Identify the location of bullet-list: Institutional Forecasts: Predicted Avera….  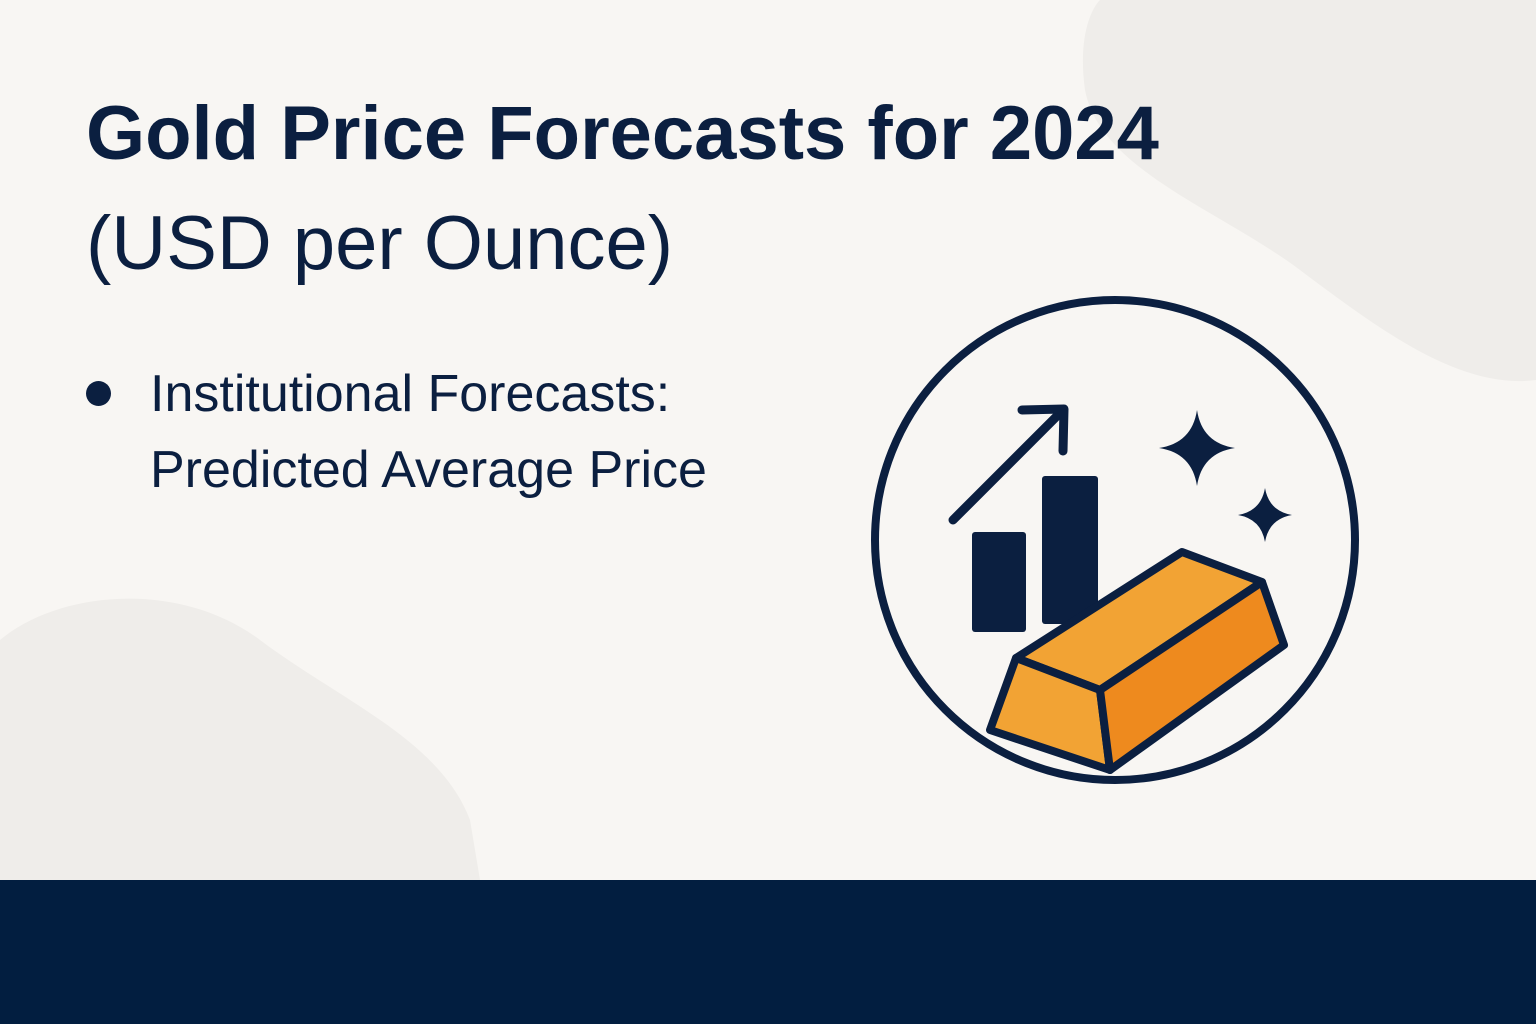
(478, 432).